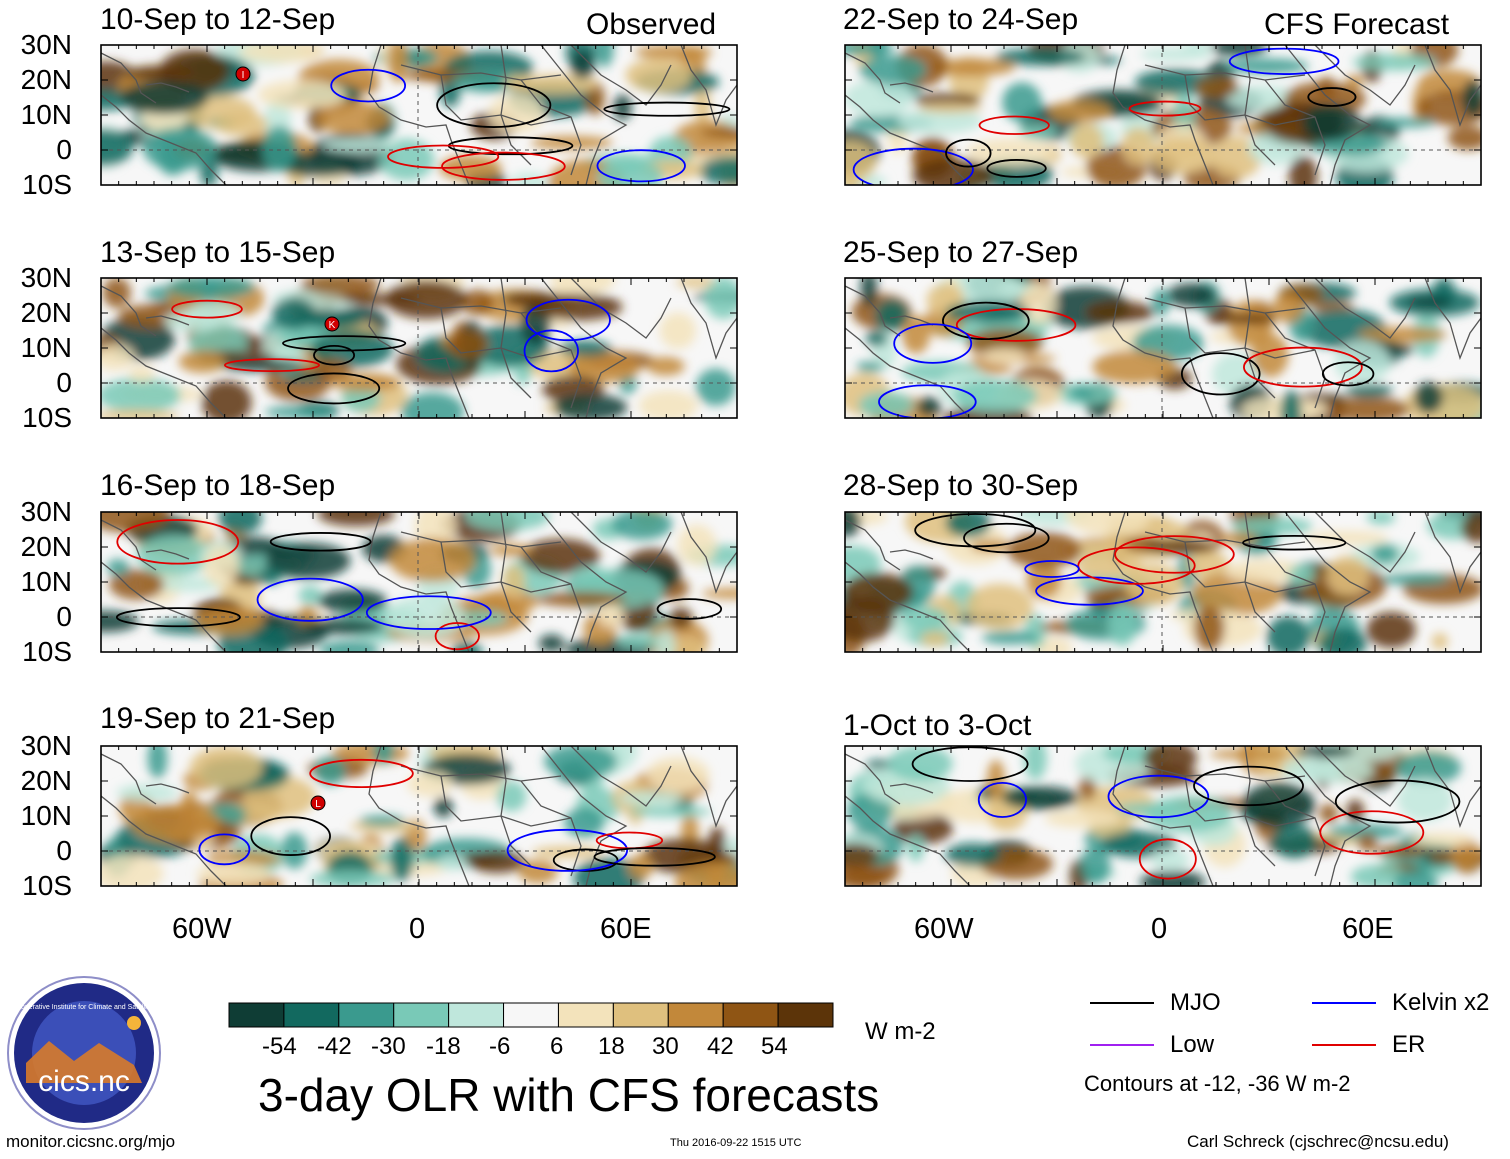 The width and height of the screenshot is (1510, 1159). I want to click on panel-title: 1-Oct to 3-Oct, so click(937, 725).